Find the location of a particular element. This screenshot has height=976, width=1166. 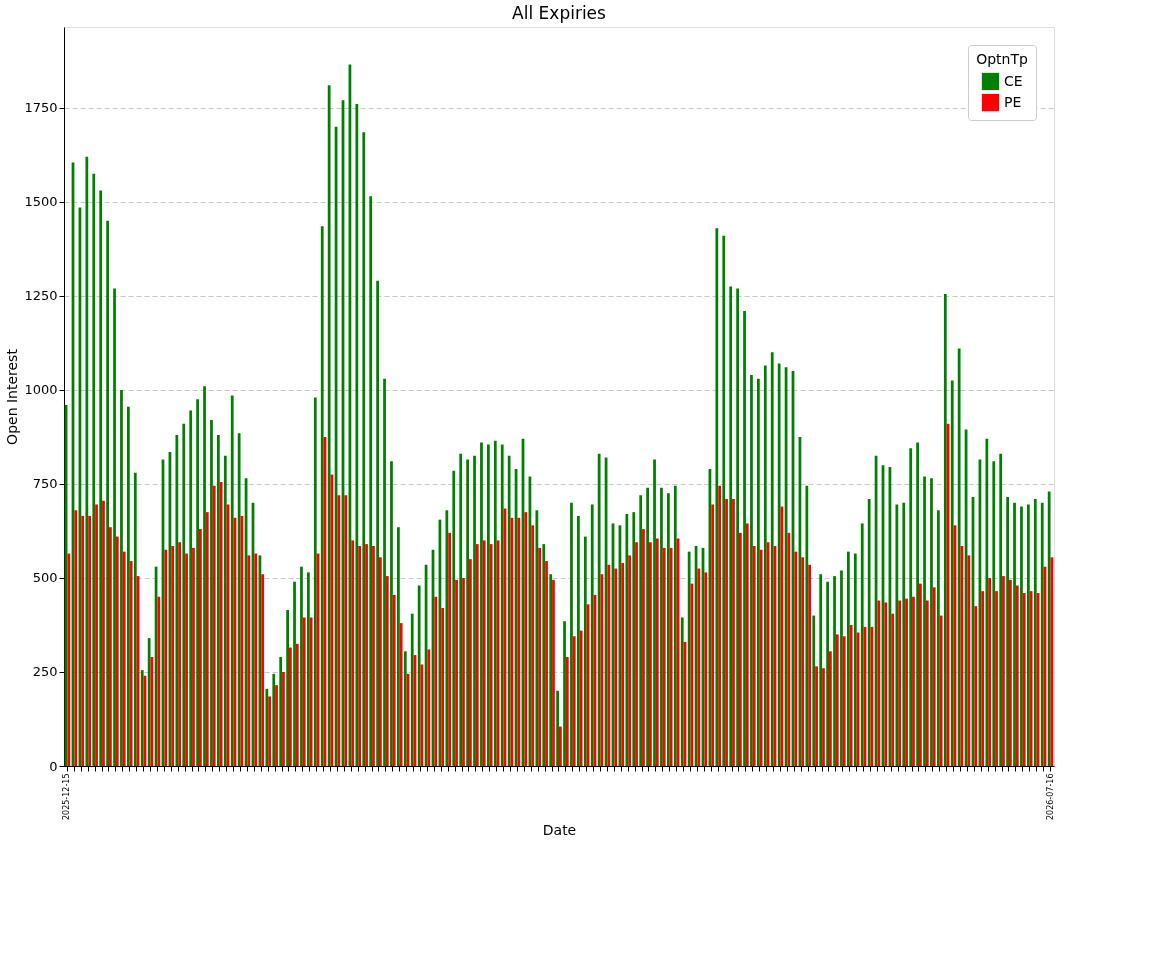

chart-title: All Expiries is located at coordinates (559, 13).